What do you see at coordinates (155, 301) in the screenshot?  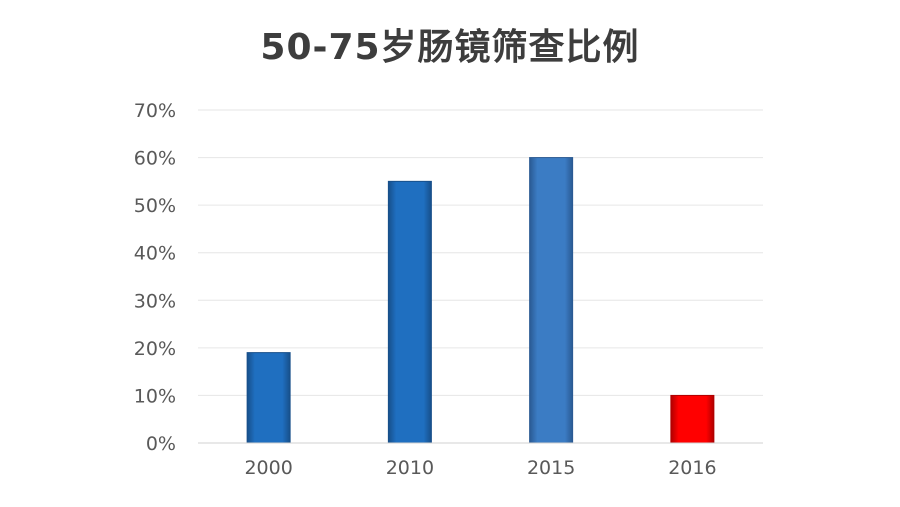 I see `y-tick-label: 30%` at bounding box center [155, 301].